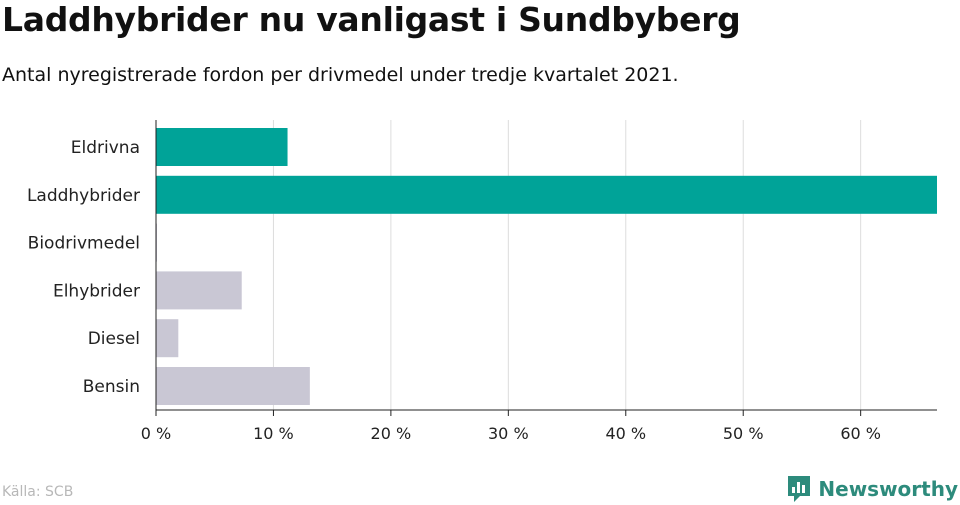 The width and height of the screenshot is (960, 505). What do you see at coordinates (860, 433) in the screenshot?
I see `x-tick-label: 60 %` at bounding box center [860, 433].